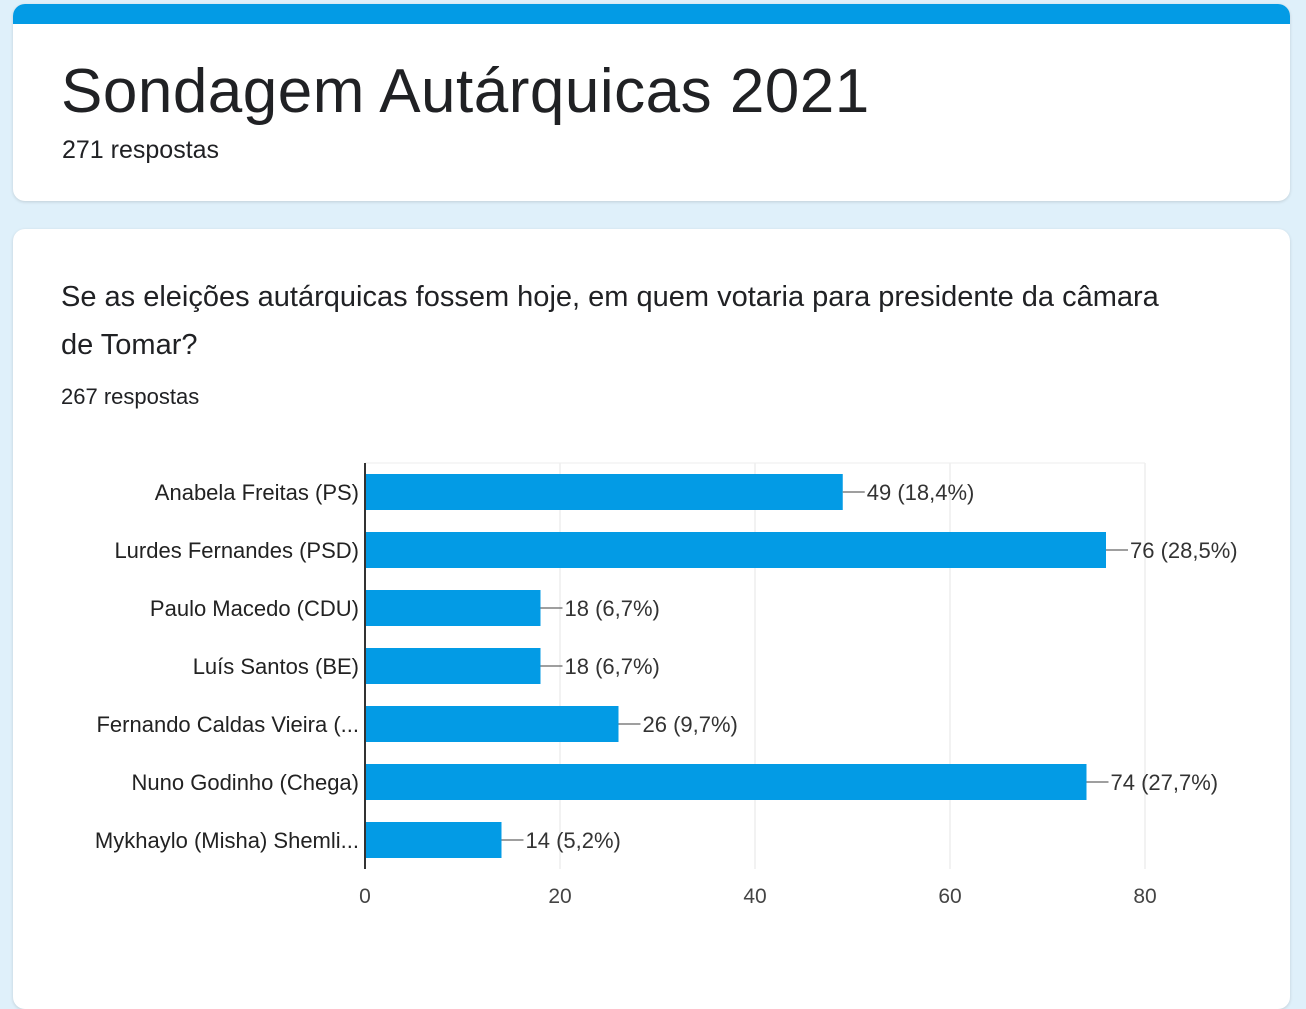 The height and width of the screenshot is (1009, 1306). I want to click on data-label: 76 (28,5%), so click(1184, 550).